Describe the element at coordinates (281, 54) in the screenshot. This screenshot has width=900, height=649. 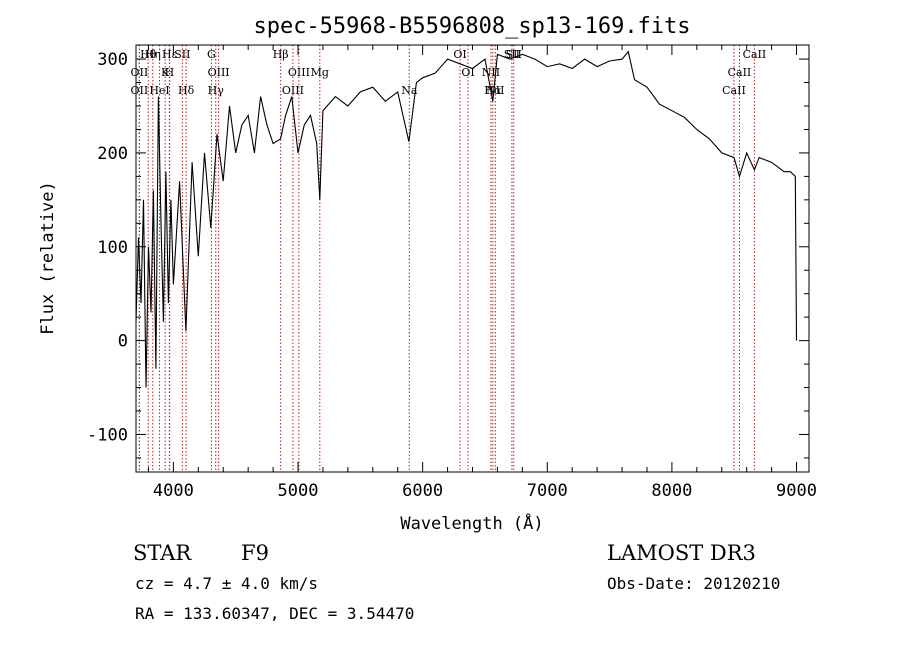
I see `line-label-hβ-15: Hβ` at that location.